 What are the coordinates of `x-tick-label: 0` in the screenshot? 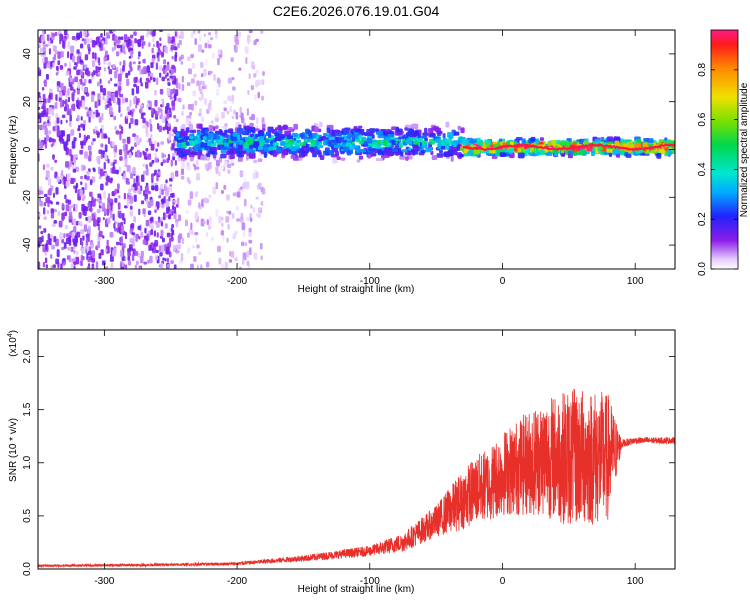 It's located at (503, 281).